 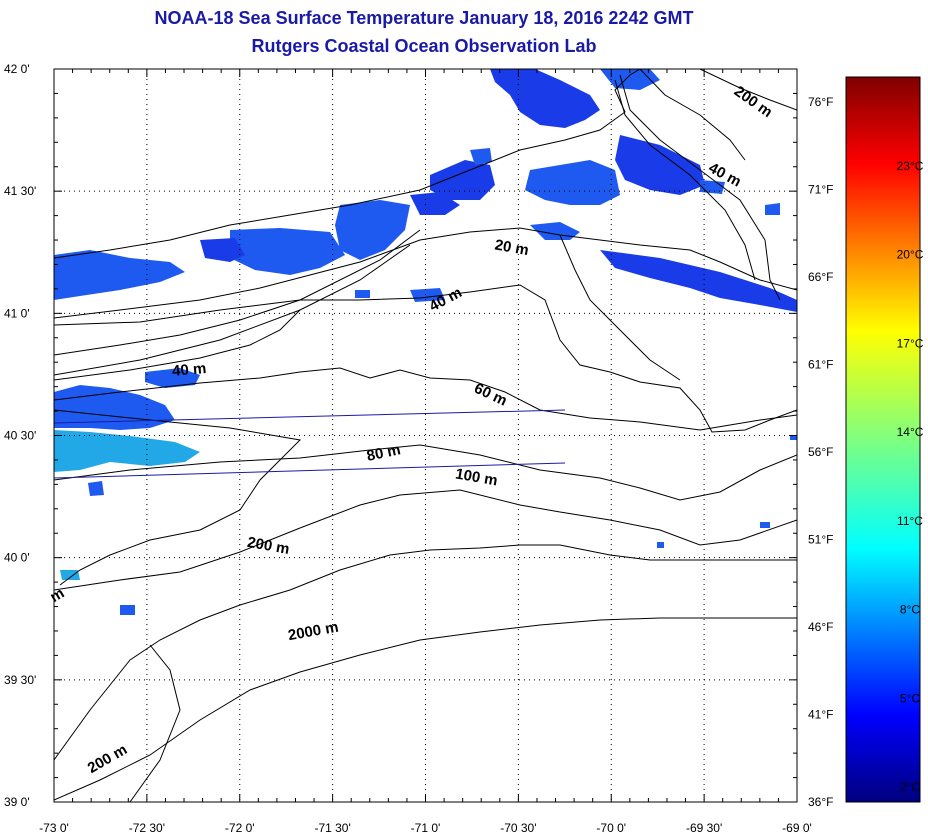 What do you see at coordinates (820, 540) in the screenshot?
I see `fahrenheit-tick-label: 51°F` at bounding box center [820, 540].